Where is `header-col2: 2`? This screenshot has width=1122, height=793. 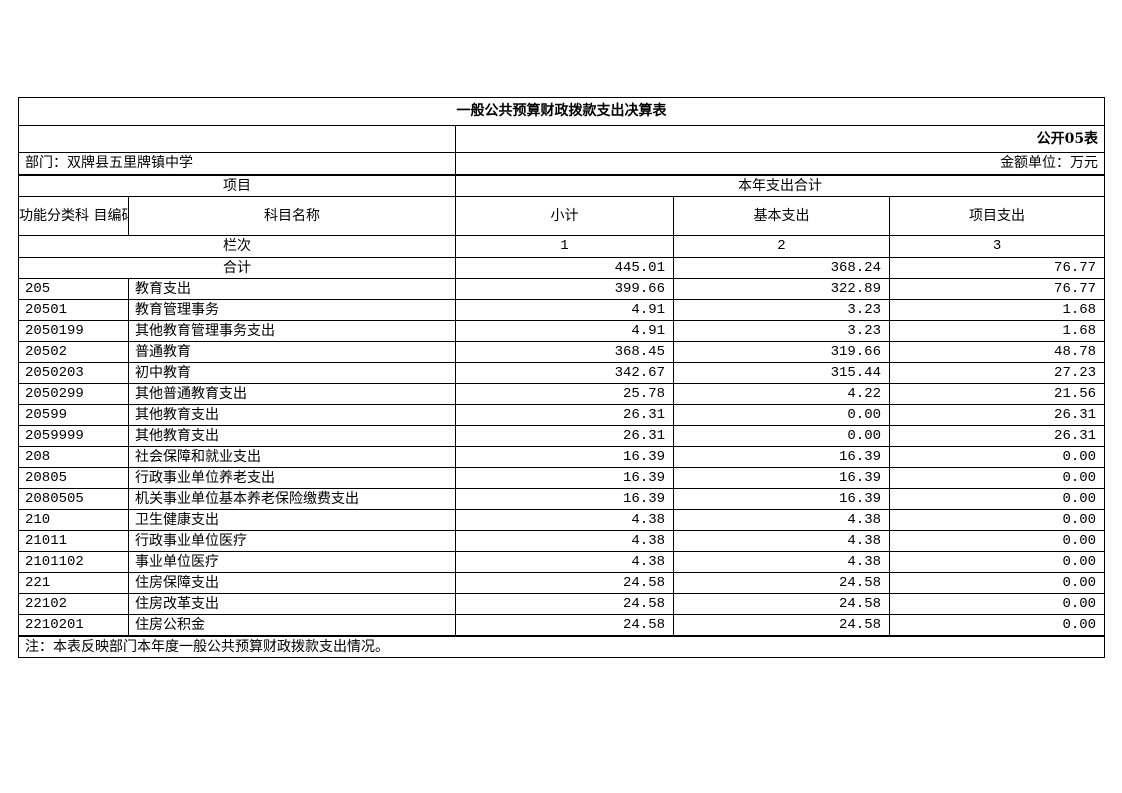 header-col2: 2 is located at coordinates (781, 246).